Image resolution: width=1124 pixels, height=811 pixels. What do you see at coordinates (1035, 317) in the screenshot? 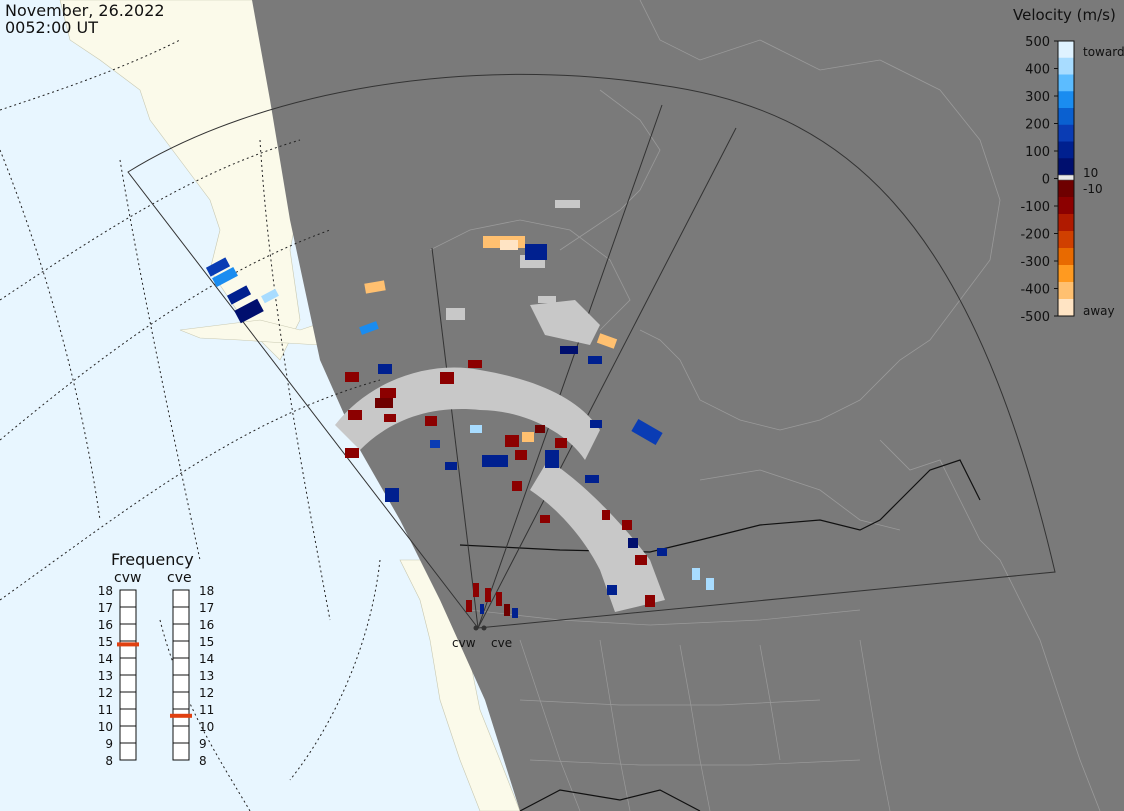
I see `colorbar-tick-label: -500` at bounding box center [1035, 317].